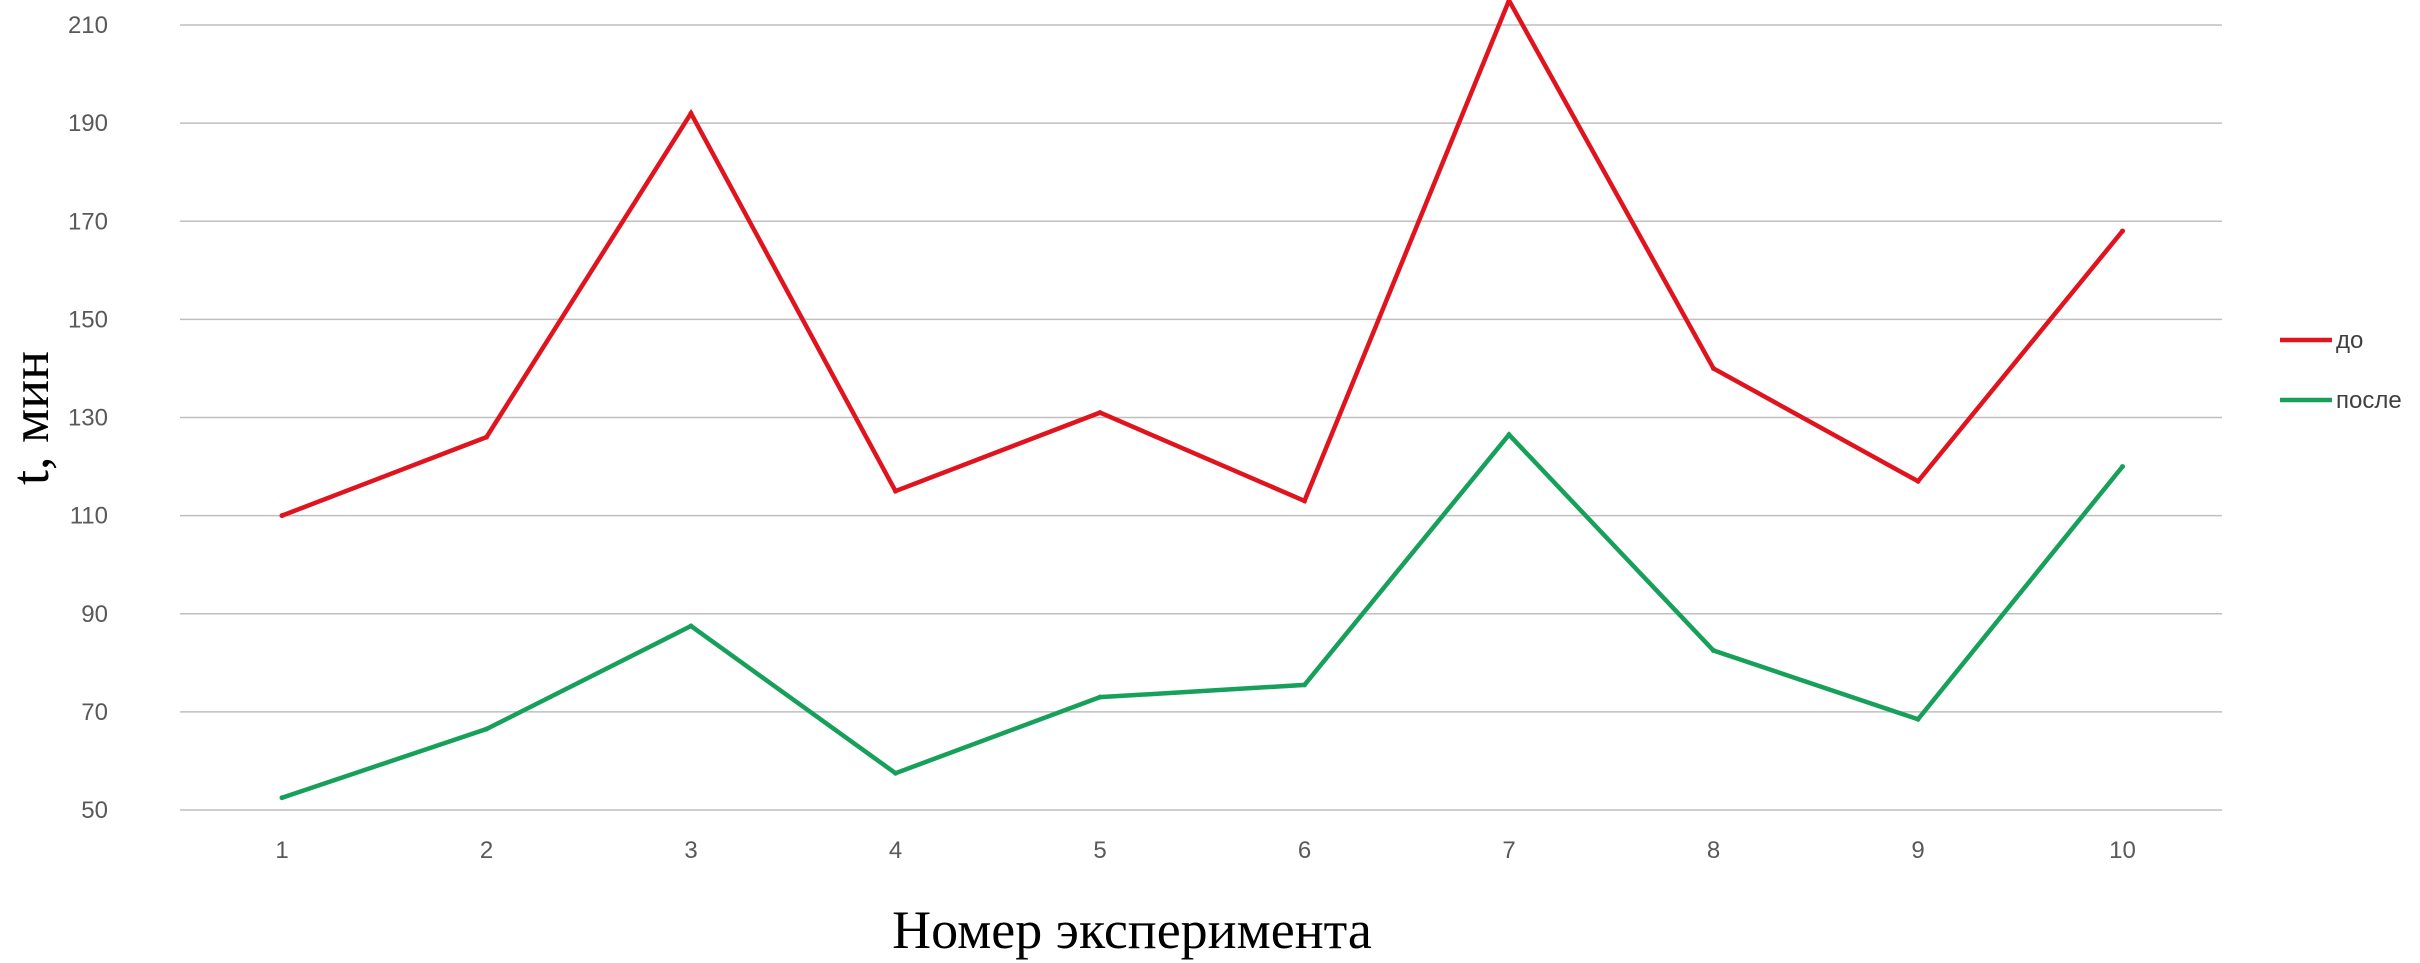 Image resolution: width=2420 pixels, height=963 pixels. Describe the element at coordinates (1304, 850) in the screenshot. I see `x-tick-label: 6` at that location.